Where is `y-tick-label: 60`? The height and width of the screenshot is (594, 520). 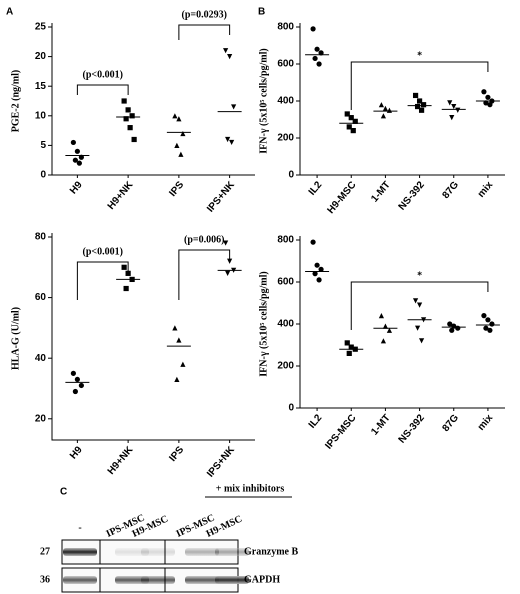
y-tick-label: 60 is located at coordinates (41, 297).